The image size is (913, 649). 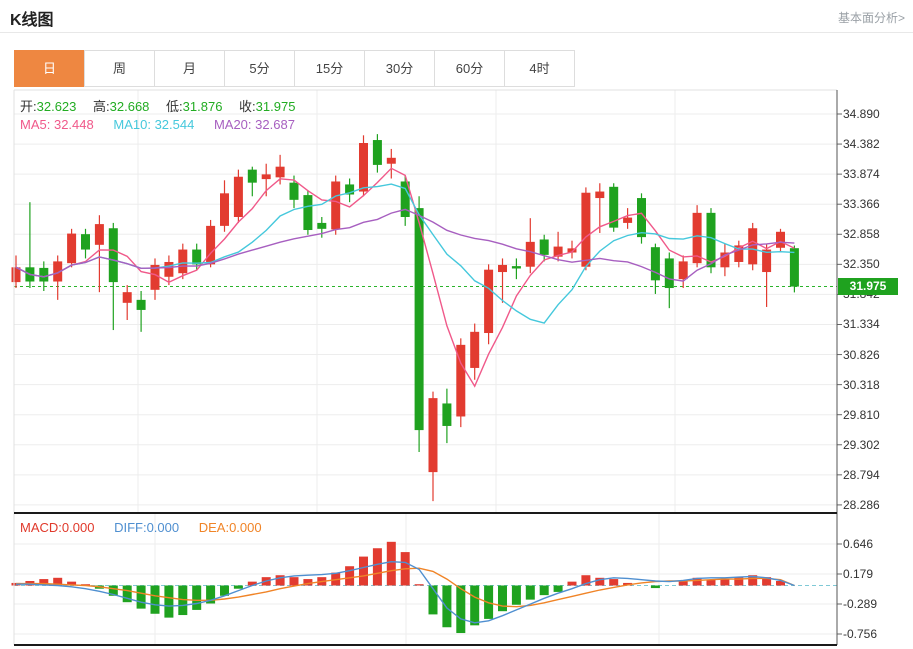 What do you see at coordinates (871, 18) in the screenshot?
I see `fundamental-analysis-link: 基本面分析>` at bounding box center [871, 18].